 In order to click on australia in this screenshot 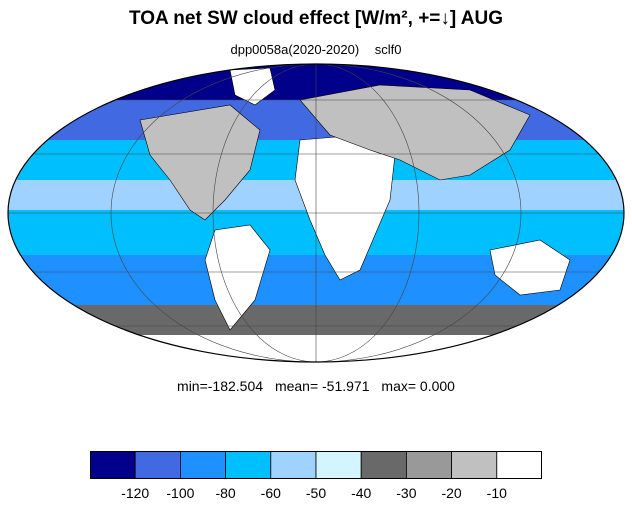, I will do `click(530, 267)`.